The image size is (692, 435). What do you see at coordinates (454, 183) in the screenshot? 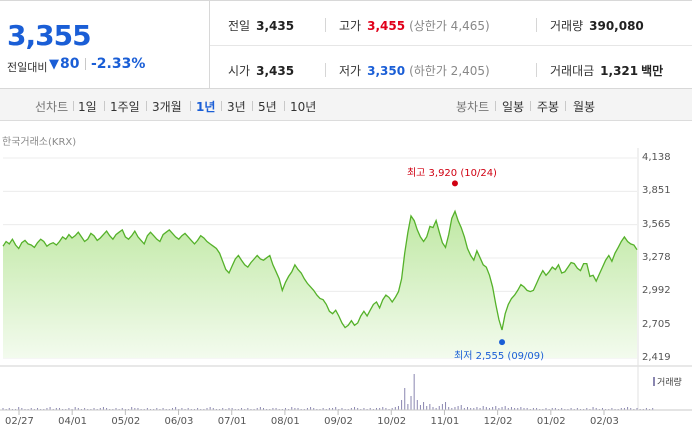
I see `high-point-marker` at bounding box center [454, 183].